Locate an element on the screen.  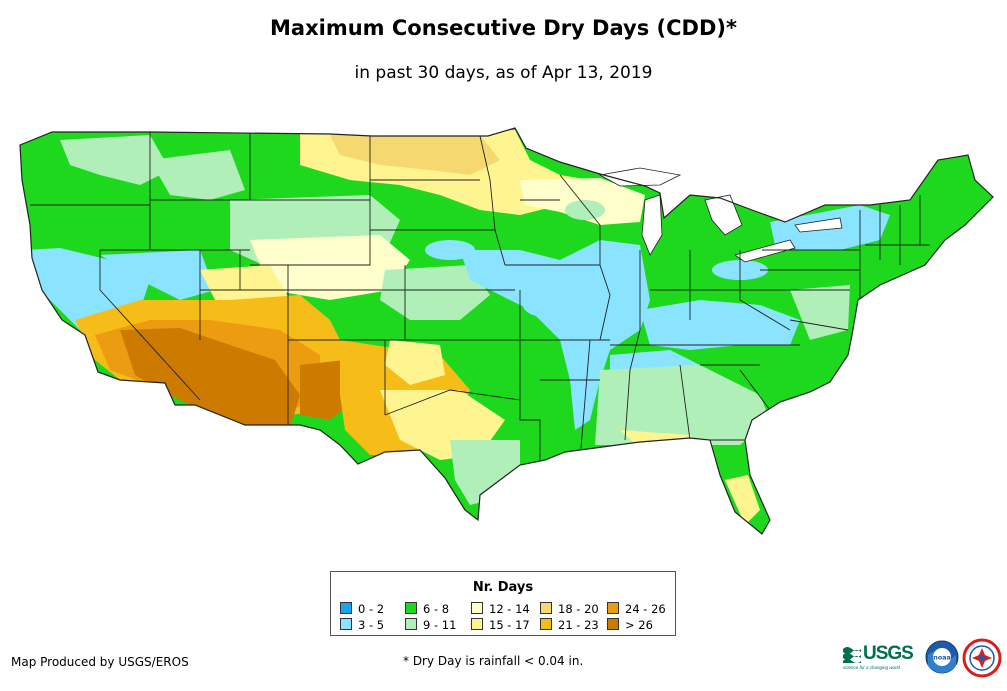
legend-item: 18 - 20 is located at coordinates (569, 609).